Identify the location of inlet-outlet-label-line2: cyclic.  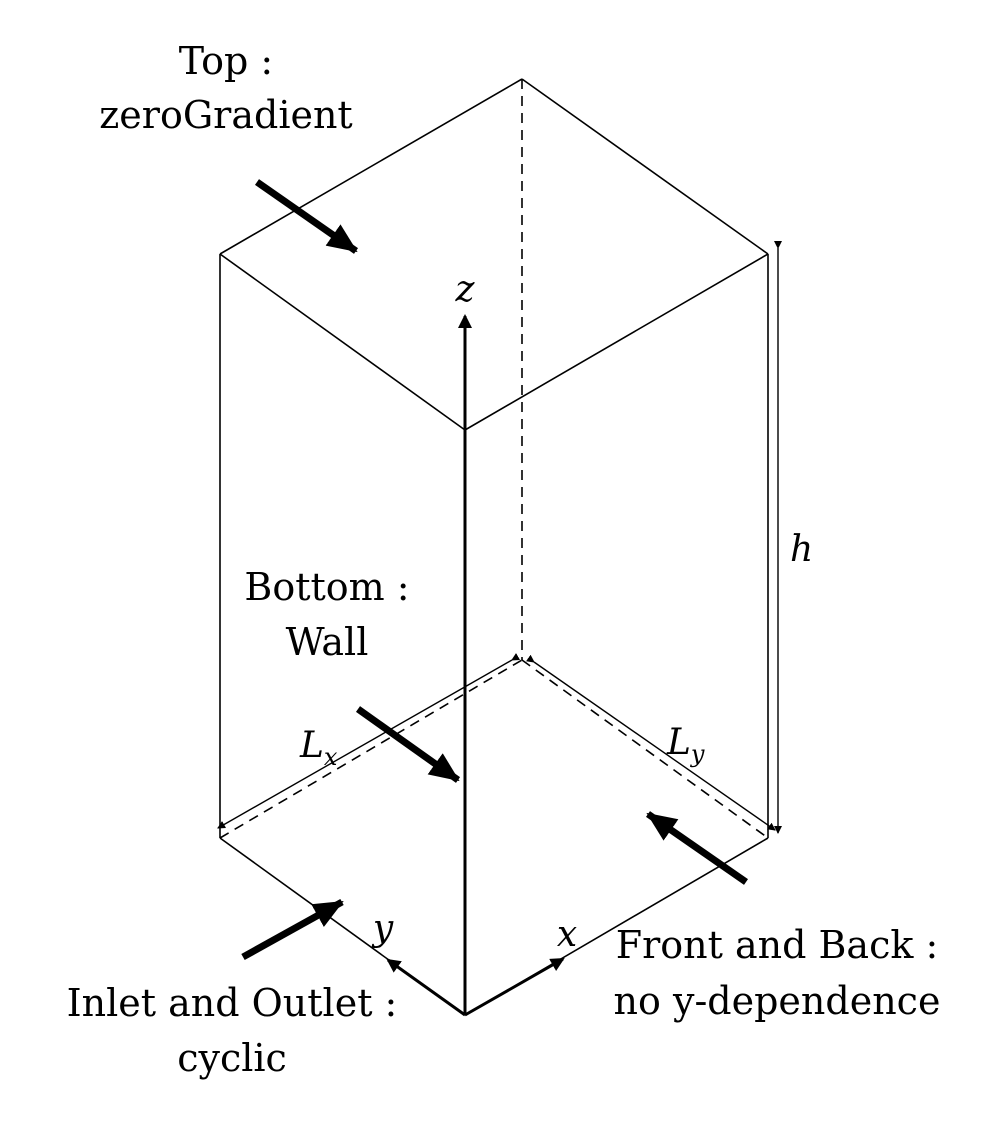
(232, 1058).